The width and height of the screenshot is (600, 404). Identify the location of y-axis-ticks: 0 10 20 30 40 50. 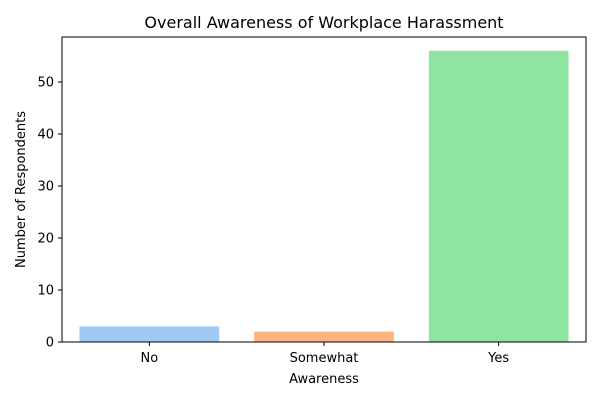
(49, 213).